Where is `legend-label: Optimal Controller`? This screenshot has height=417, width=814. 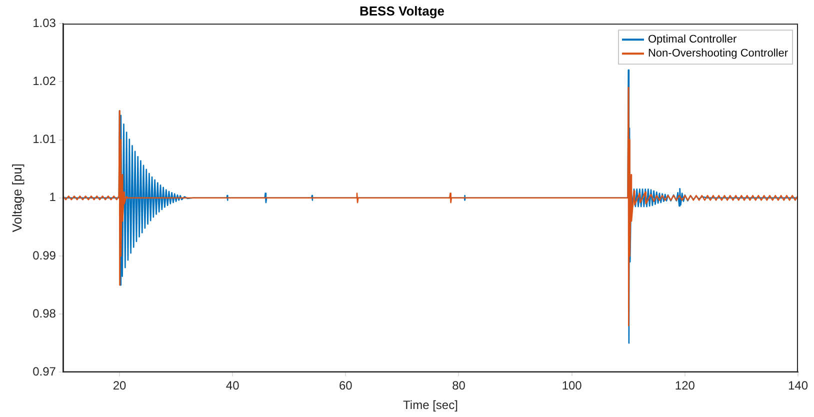
legend-label: Optimal Controller is located at coordinates (692, 40).